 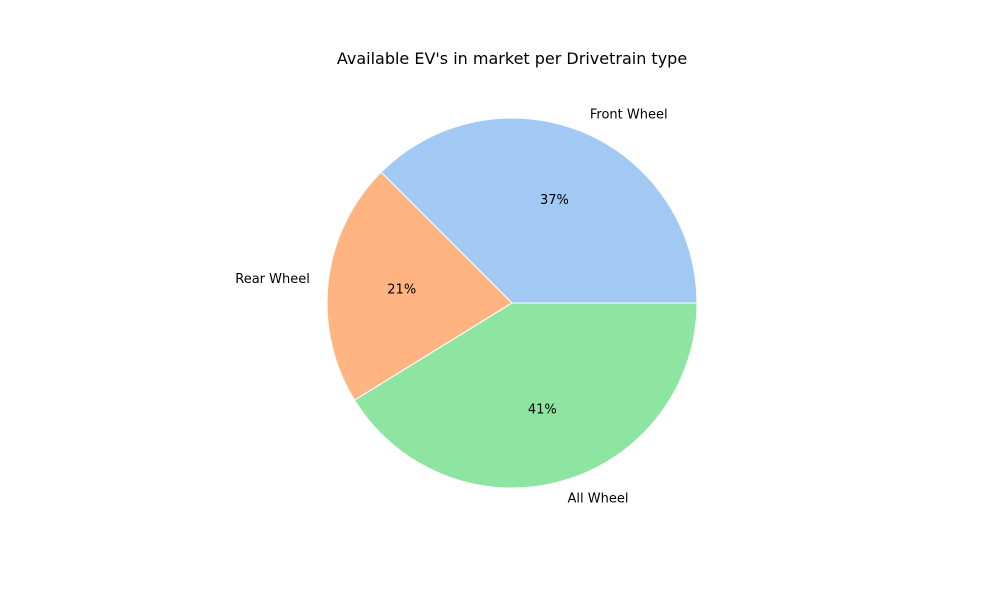 I want to click on pie-slice-all-wheel, so click(x=525, y=395).